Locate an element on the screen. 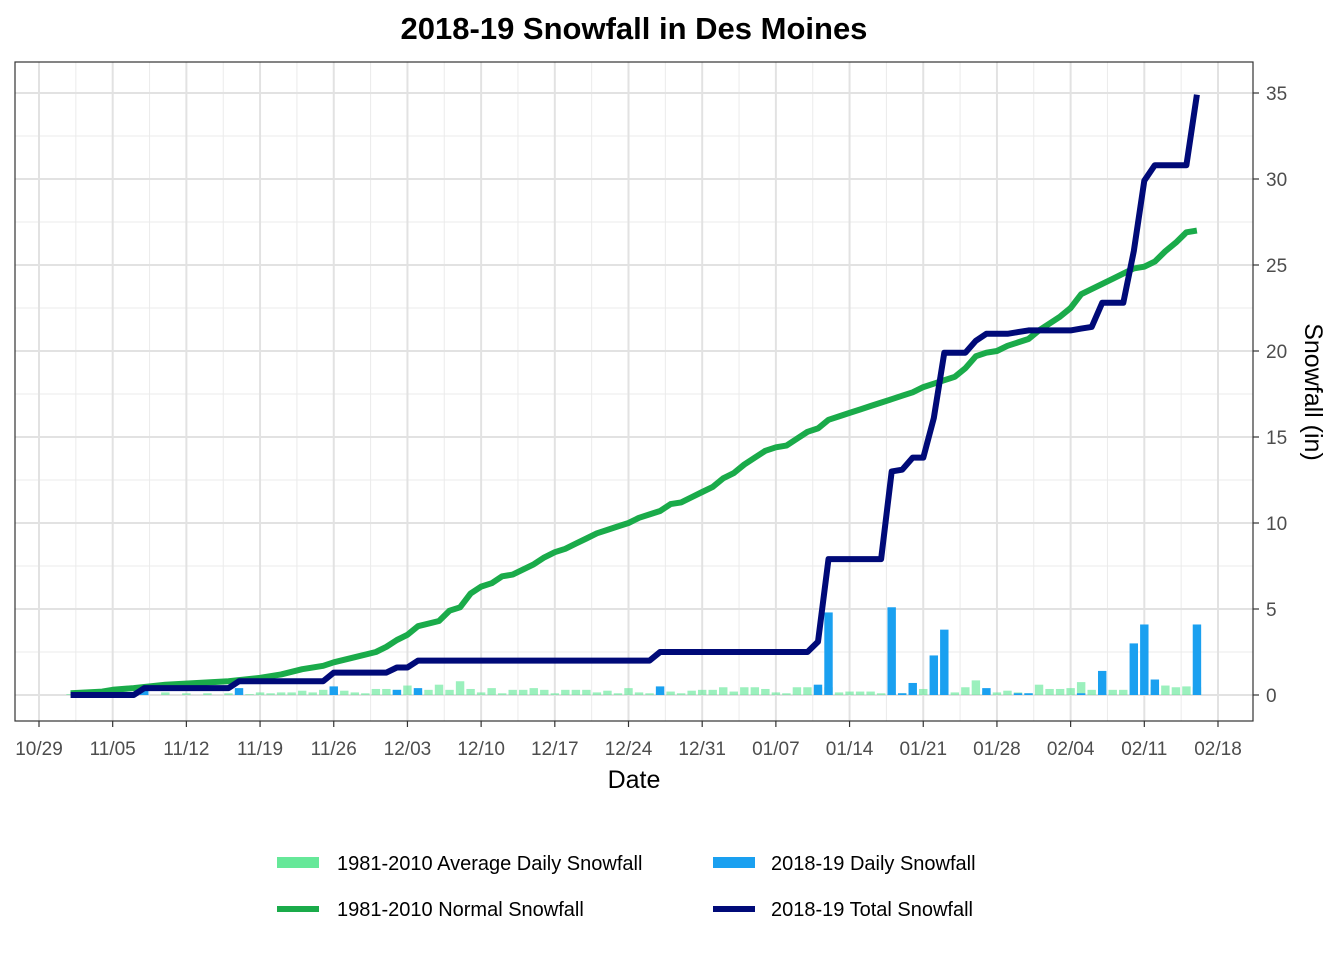  legend-key-swatch is located at coordinates (298, 862).